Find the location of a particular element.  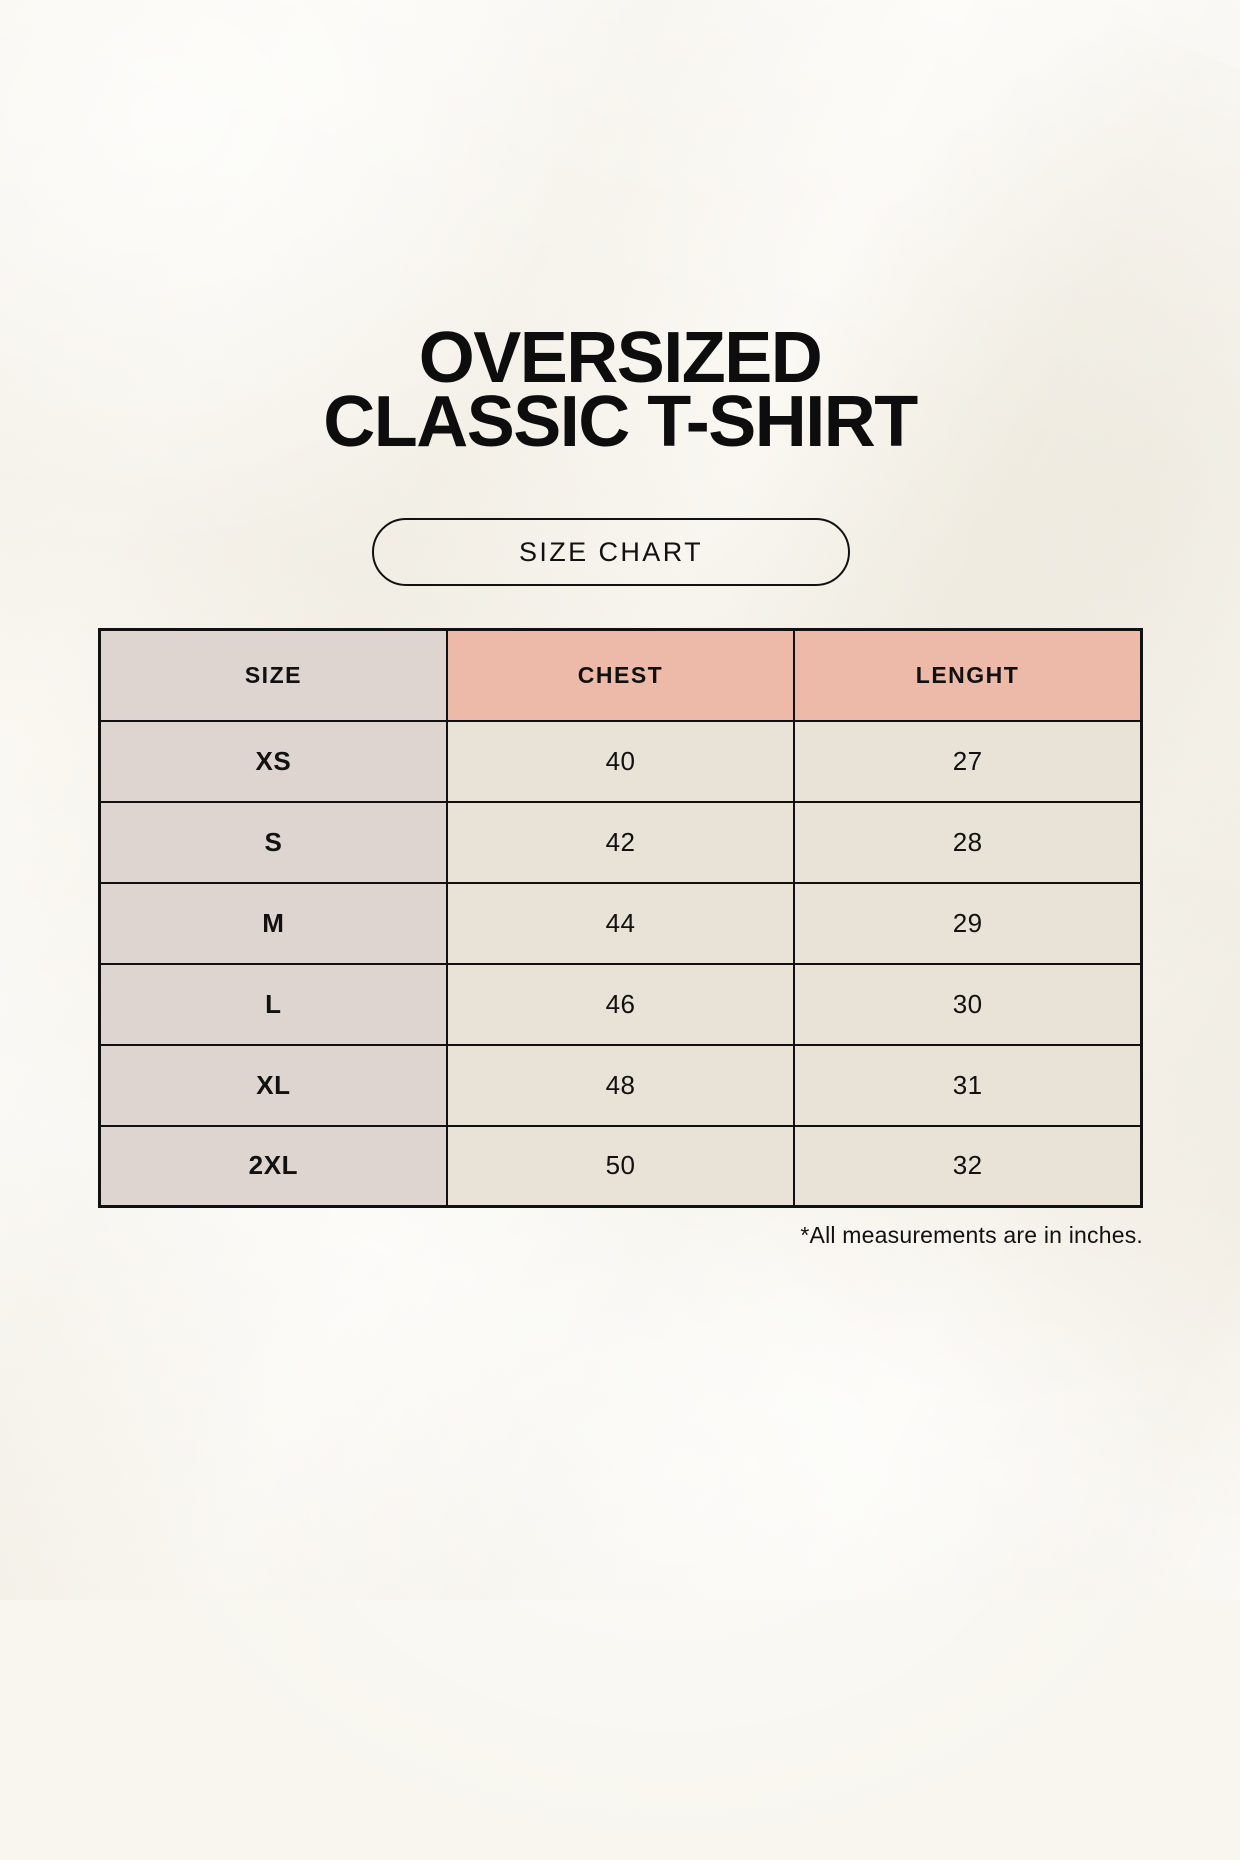

page-title-line-2: CLASSIC T-SHIRT is located at coordinates (620, 422).